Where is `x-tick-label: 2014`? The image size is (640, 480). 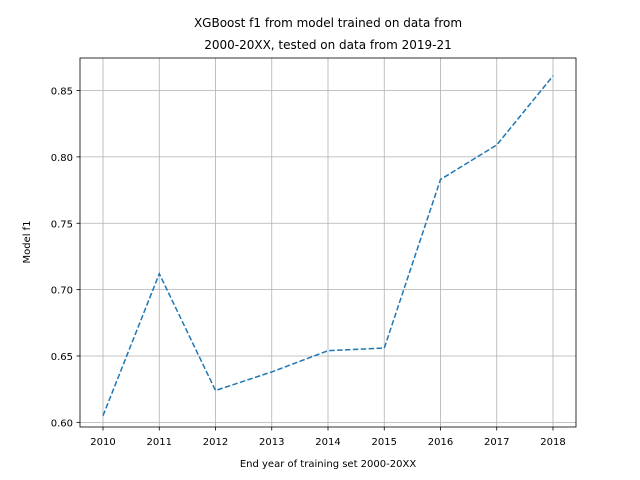 x-tick-label: 2014 is located at coordinates (327, 442).